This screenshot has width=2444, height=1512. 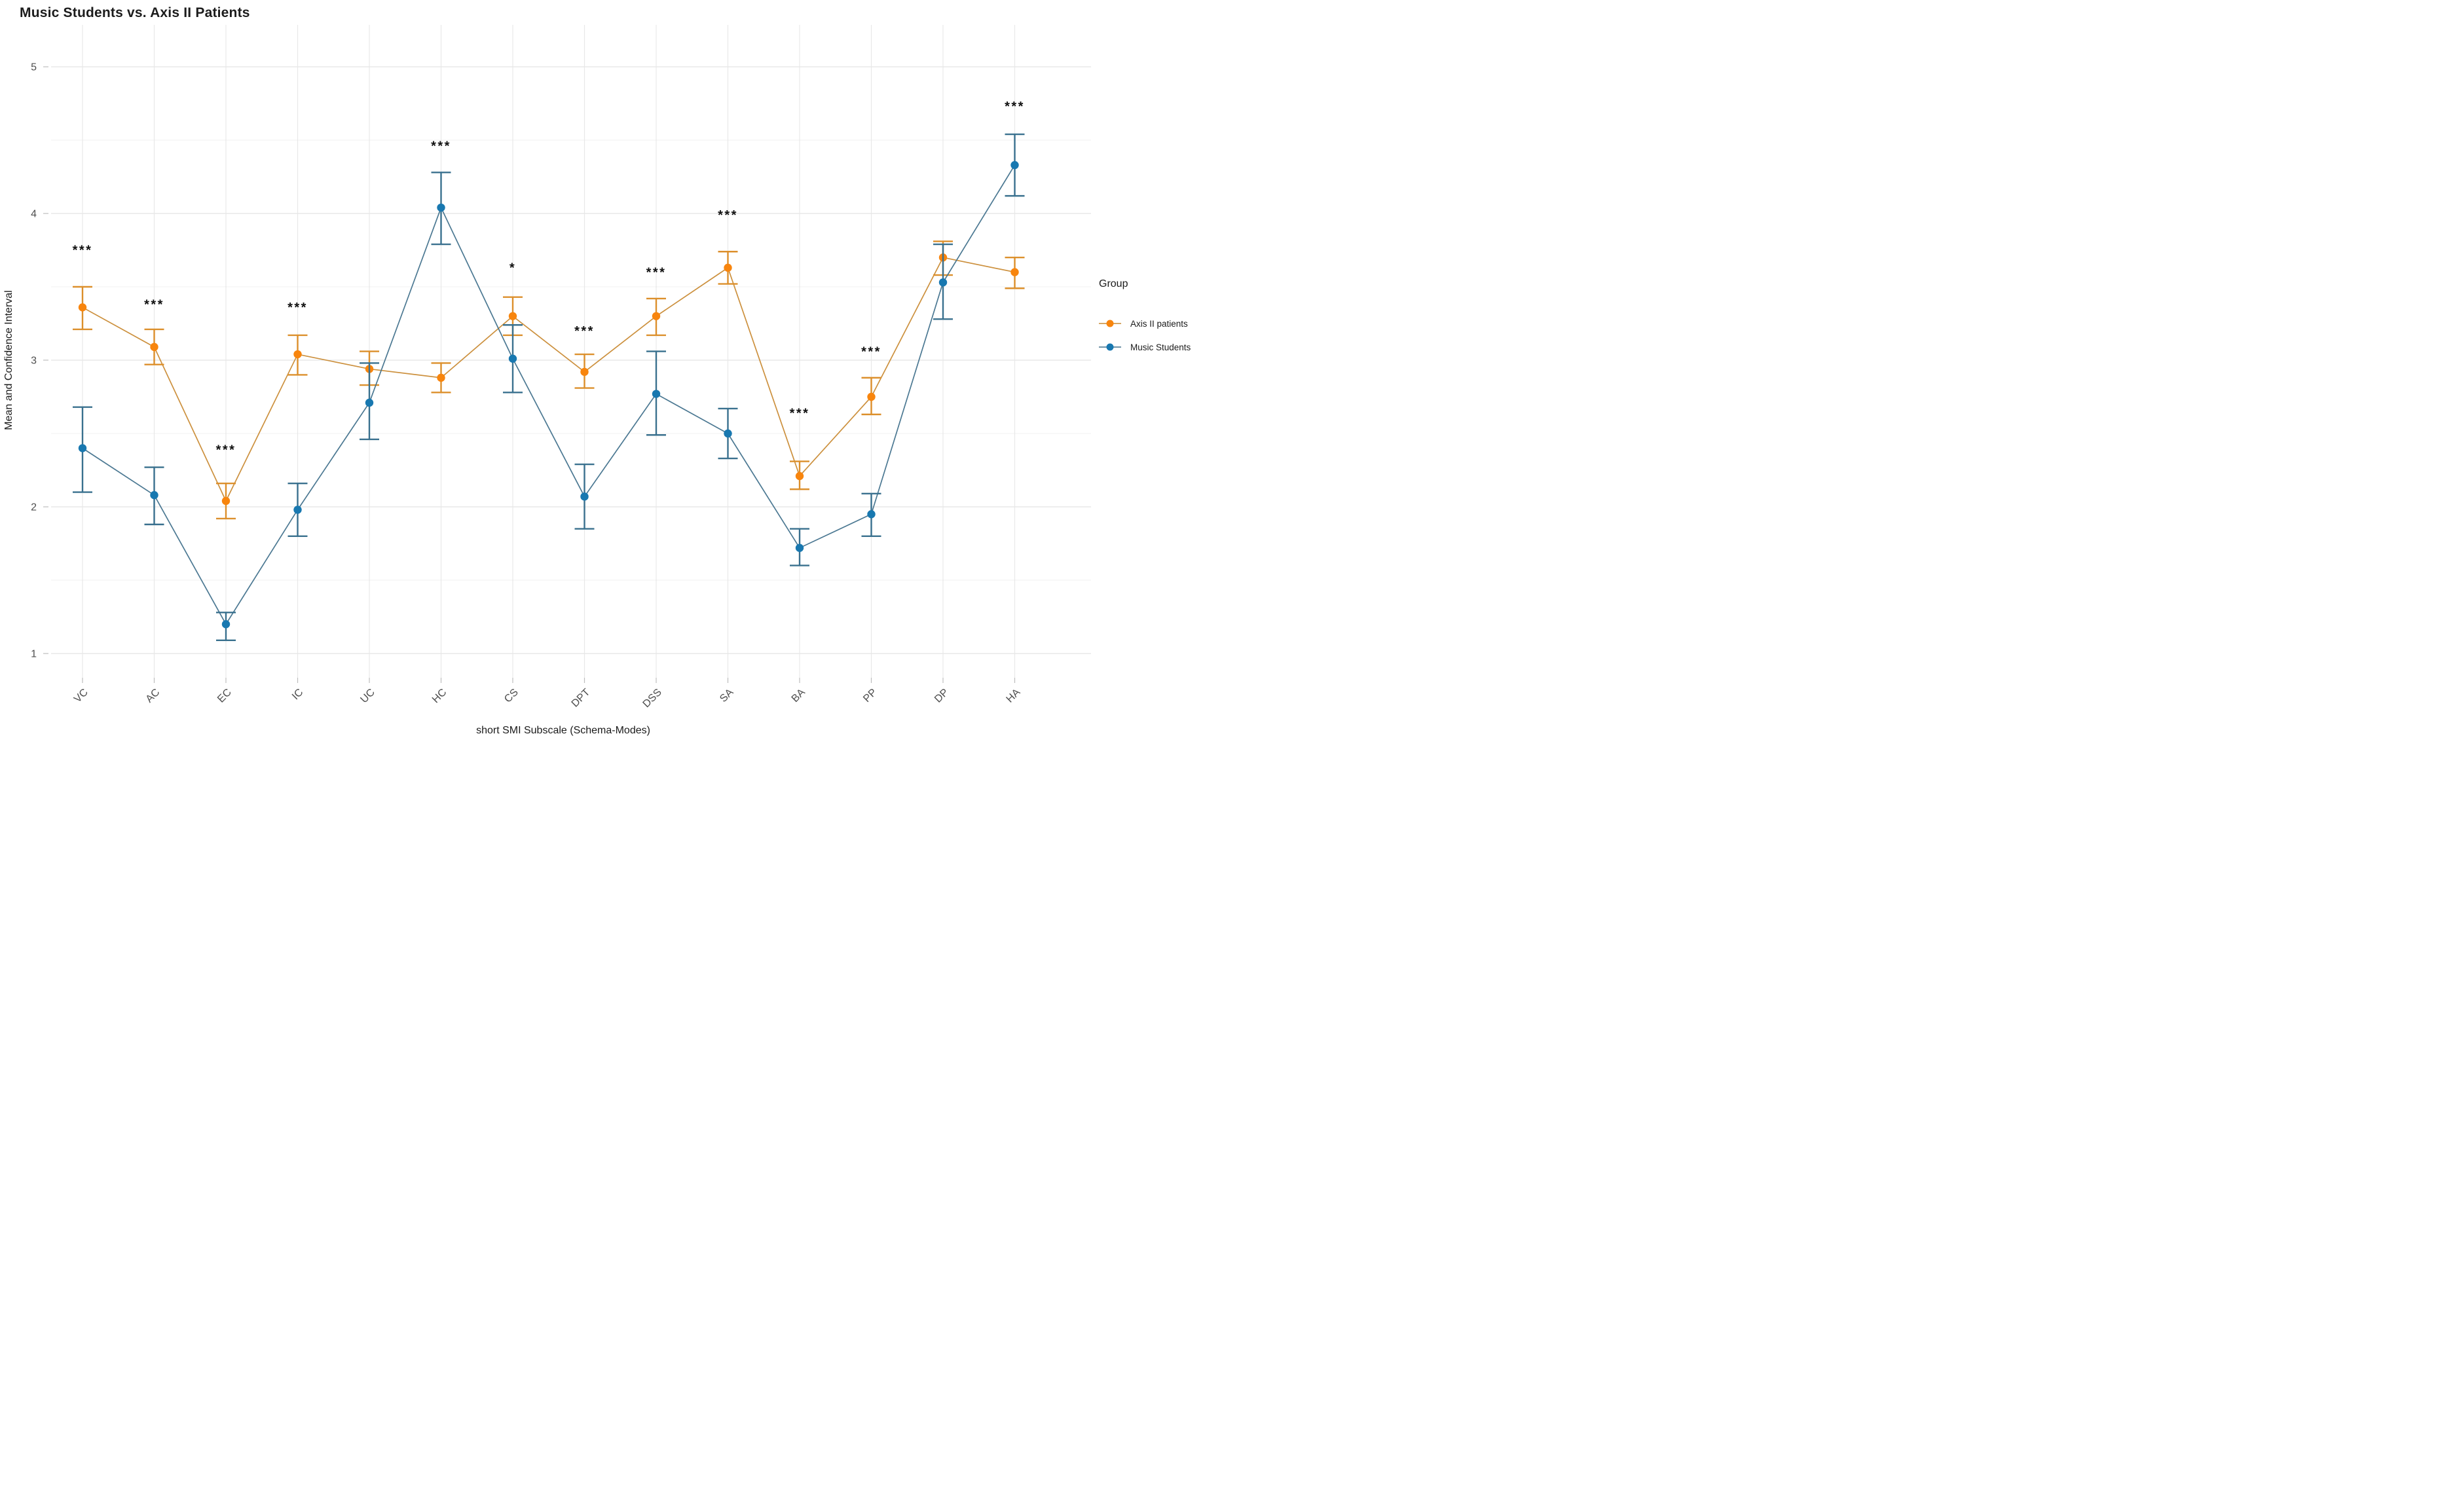 I want to click on significance-layer: **********************************, so click(x=549, y=278).